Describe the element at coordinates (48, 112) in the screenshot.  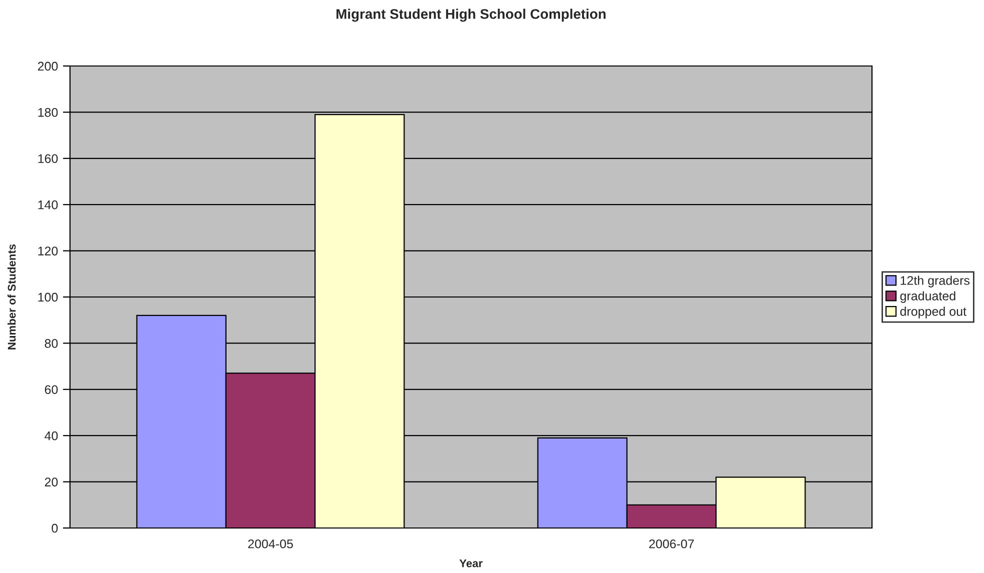
I see `y-tick-label: 180` at that location.